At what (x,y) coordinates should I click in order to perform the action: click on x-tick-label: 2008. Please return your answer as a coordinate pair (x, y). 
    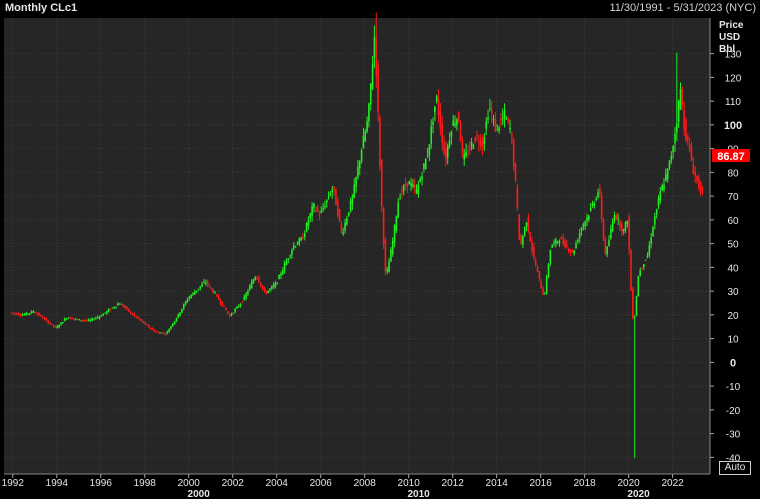
    Looking at the image, I should click on (365, 483).